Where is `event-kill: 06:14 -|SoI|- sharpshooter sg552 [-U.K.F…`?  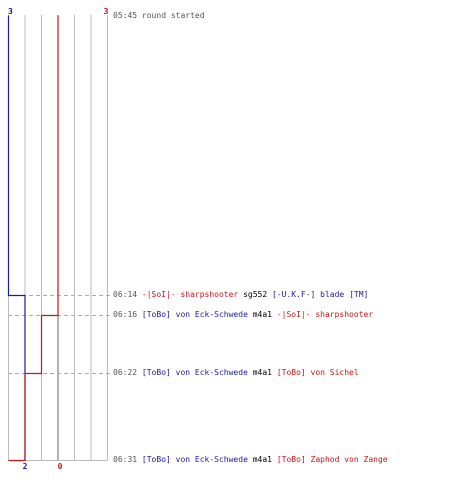
event-kill: 06:14 -|SoI|- sharpshooter sg552 [-U.K.F… is located at coordinates (240, 295).